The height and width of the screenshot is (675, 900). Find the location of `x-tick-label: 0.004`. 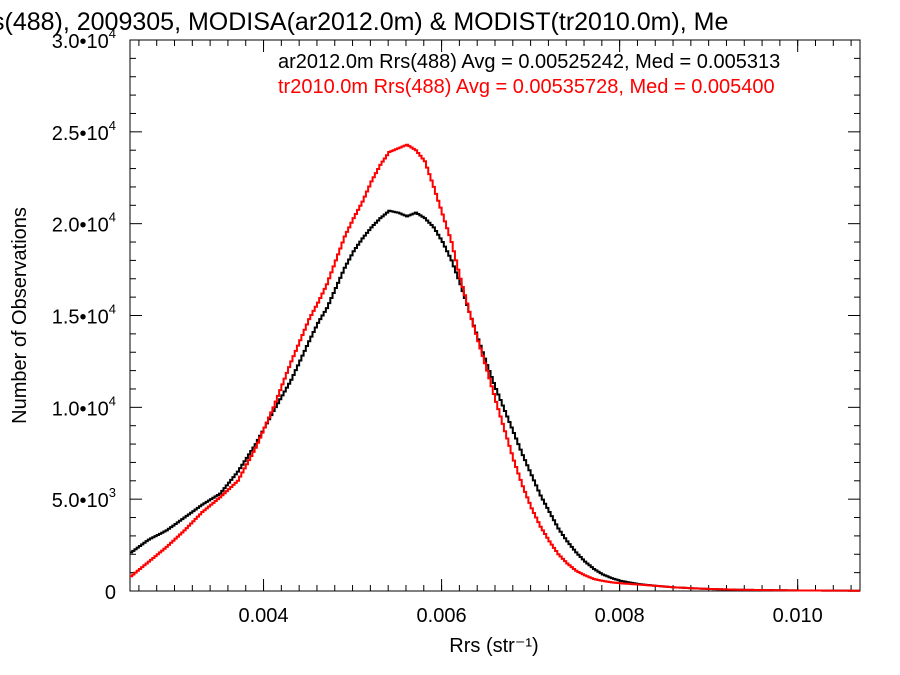

x-tick-label: 0.004 is located at coordinates (264, 616).